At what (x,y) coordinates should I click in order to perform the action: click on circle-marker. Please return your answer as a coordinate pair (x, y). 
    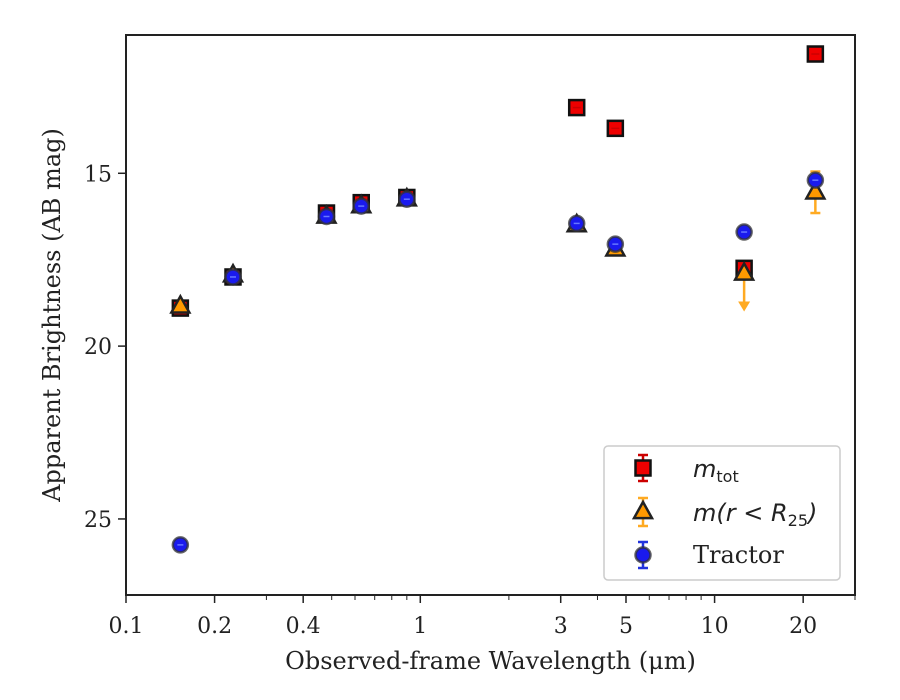
    Looking at the image, I should click on (643, 555).